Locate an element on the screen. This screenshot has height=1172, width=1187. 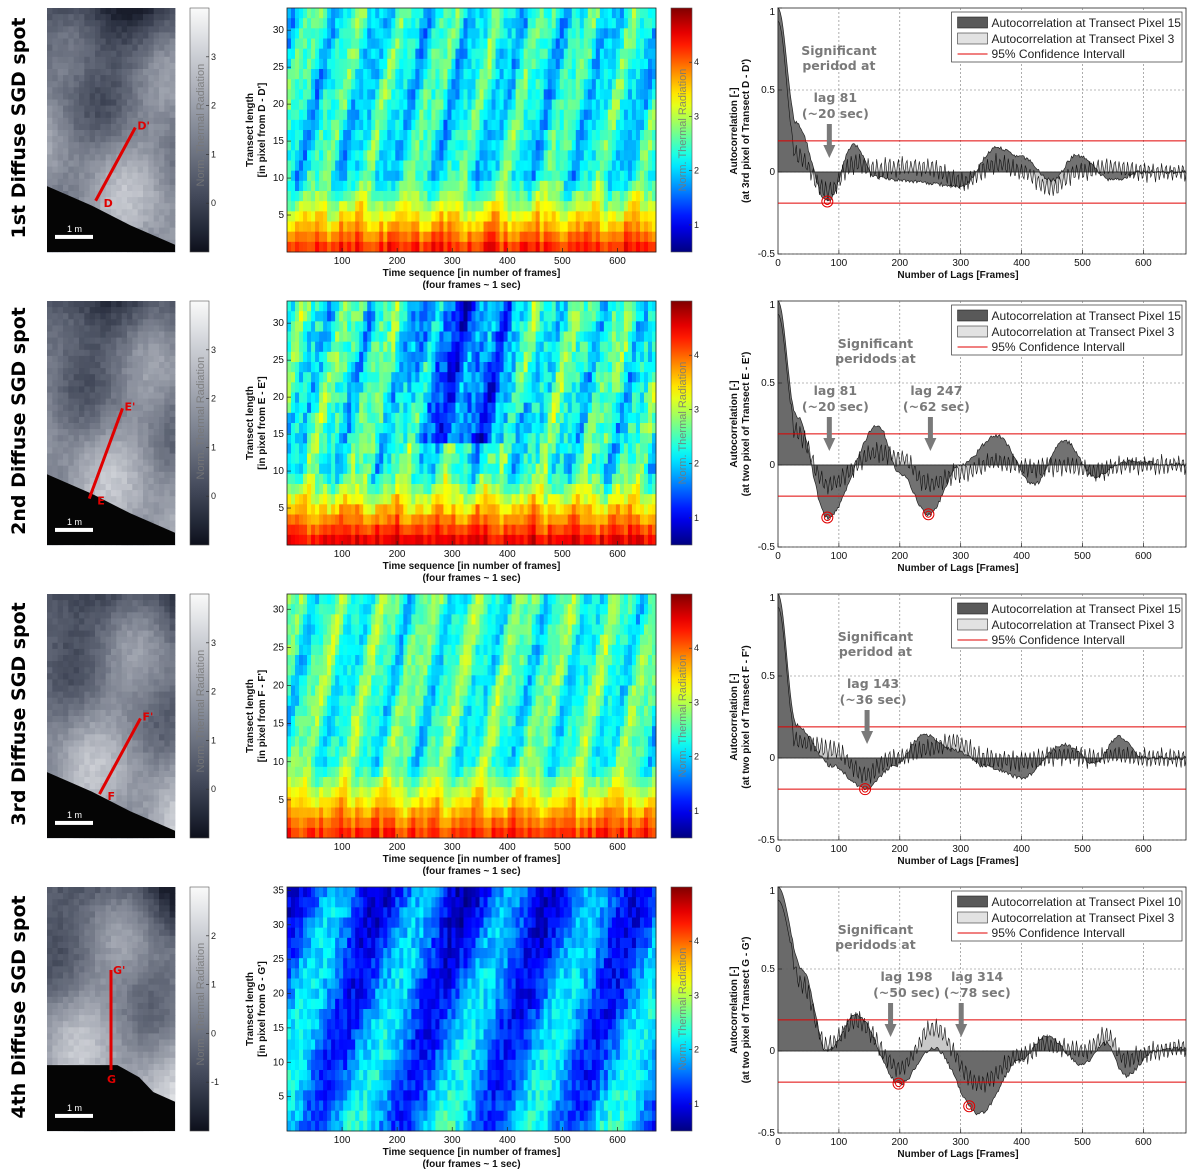
lag-arrow-head is located at coordinates (829, 151).